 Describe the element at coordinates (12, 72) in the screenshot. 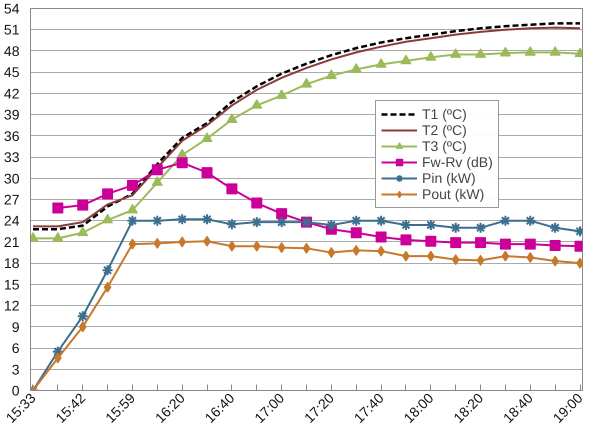

I see `y-tick-label: 45` at that location.